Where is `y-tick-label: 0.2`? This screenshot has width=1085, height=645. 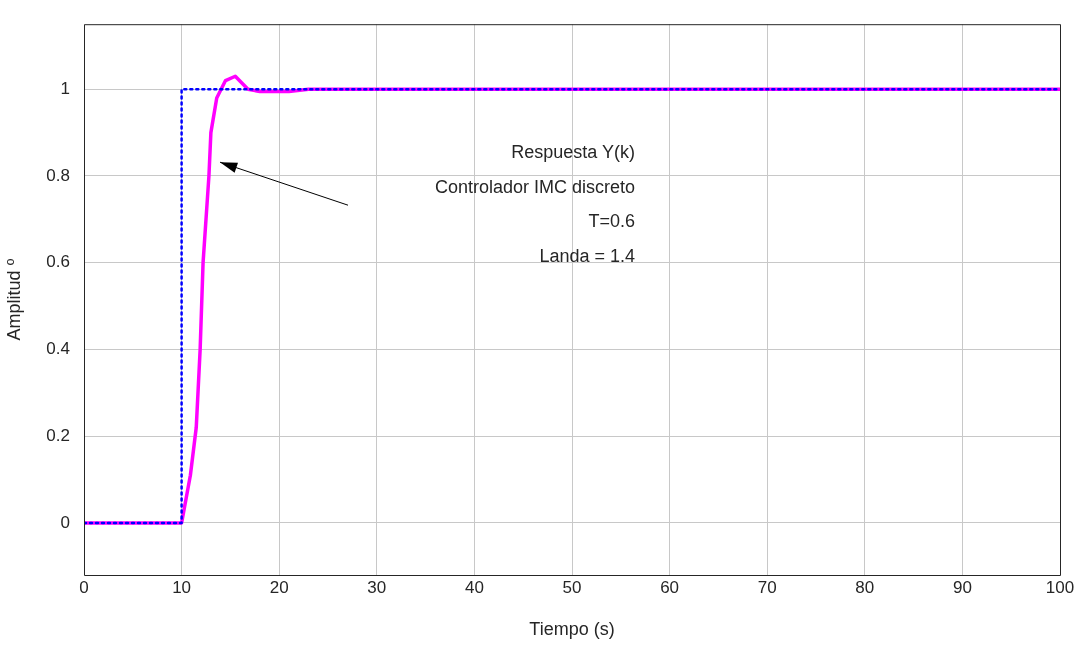
y-tick-label: 0.2 is located at coordinates (58, 435).